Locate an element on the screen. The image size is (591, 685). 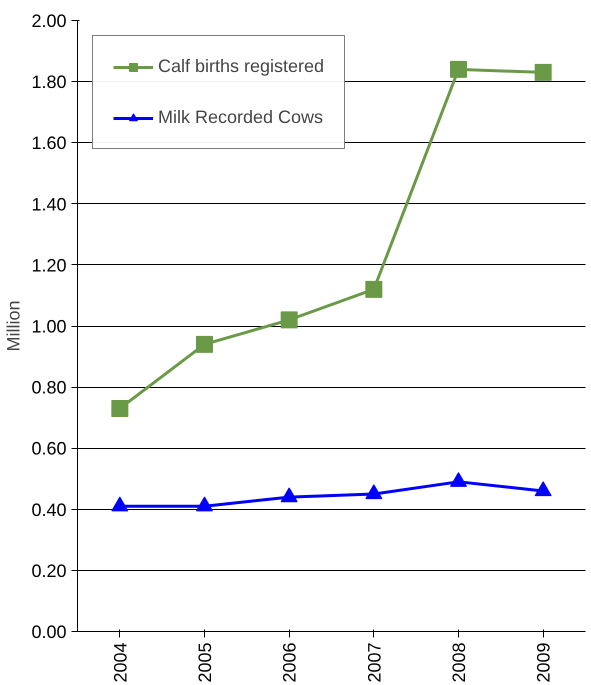
y-tick-label: 1.00 is located at coordinates (49, 326).